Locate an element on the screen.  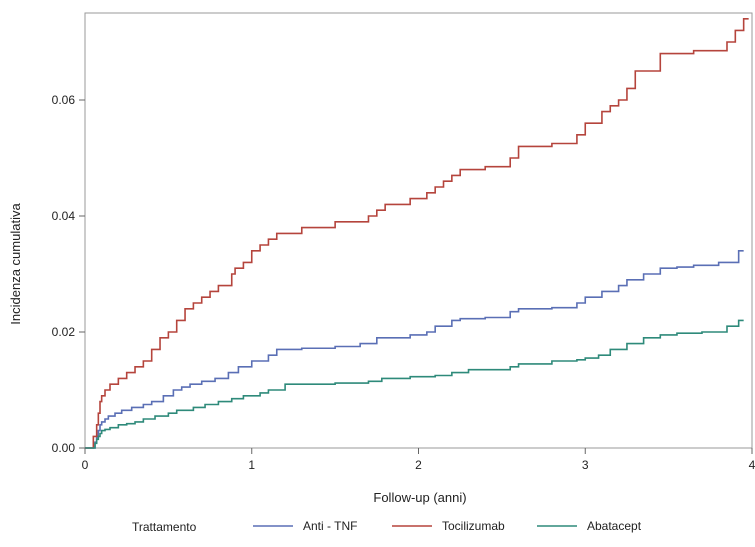
y-tick-label: 0.06 is located at coordinates (64, 100).